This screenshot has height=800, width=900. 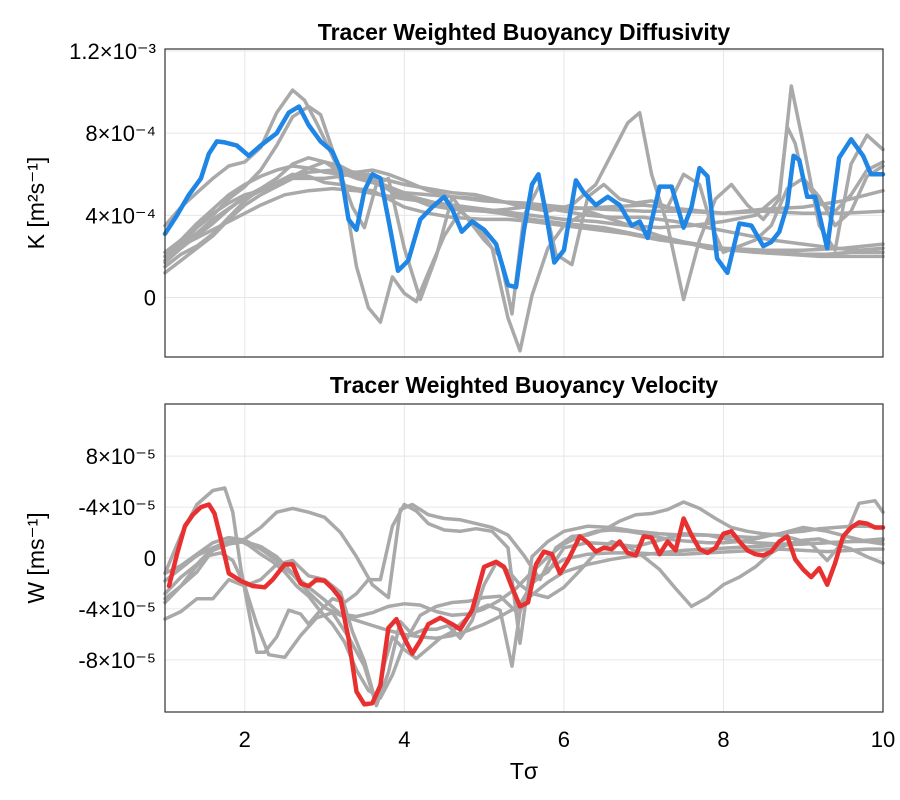 What do you see at coordinates (883, 739) in the screenshot?
I see `x-tick-label: 10` at bounding box center [883, 739].